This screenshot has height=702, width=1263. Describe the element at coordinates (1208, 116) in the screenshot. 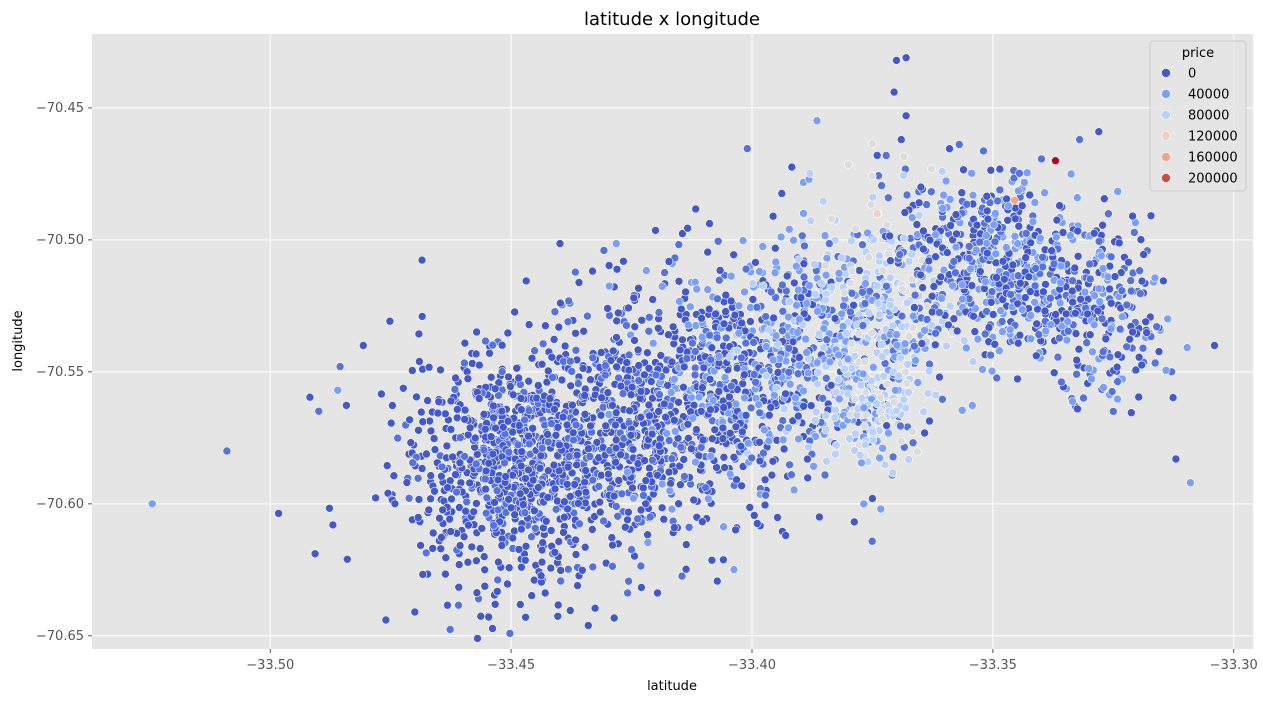

I see `legend-label: 80000` at that location.